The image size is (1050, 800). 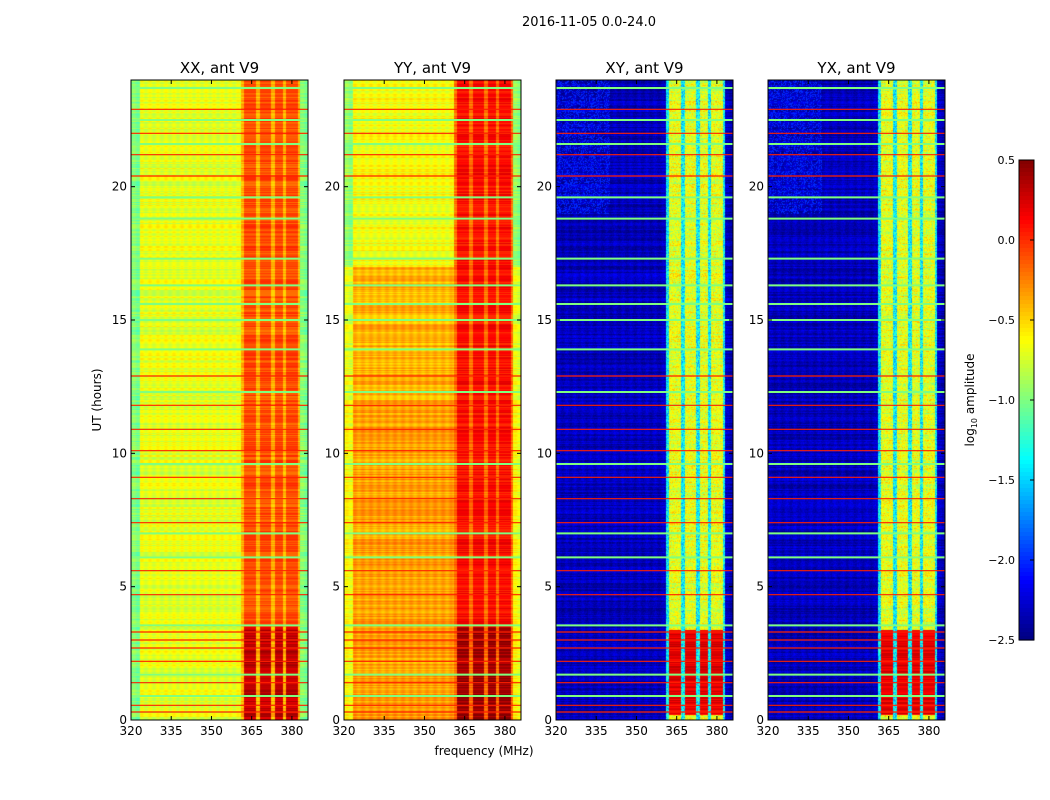 What do you see at coordinates (856, 400) in the screenshot?
I see `heatmap-yx` at bounding box center [856, 400].